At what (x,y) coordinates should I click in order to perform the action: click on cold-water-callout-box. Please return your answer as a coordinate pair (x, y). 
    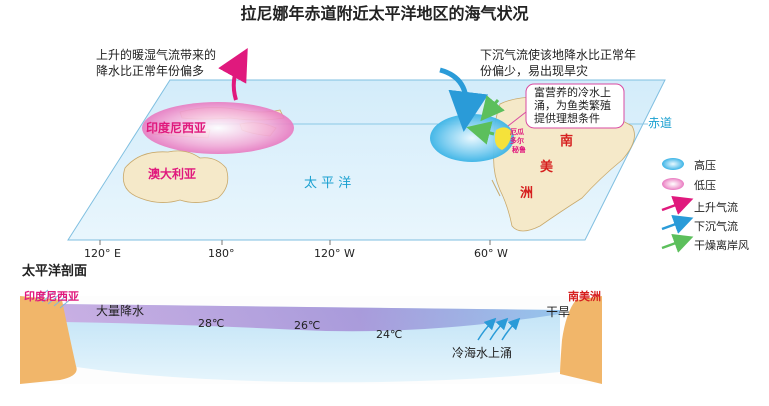
    Looking at the image, I should click on (575, 106).